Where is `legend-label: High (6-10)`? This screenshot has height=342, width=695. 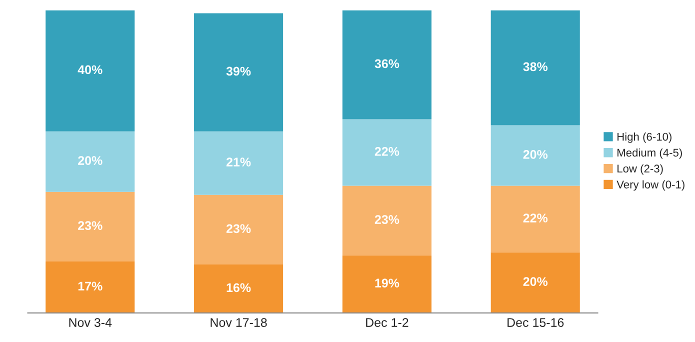
legend-label: High (6-10) is located at coordinates (645, 137).